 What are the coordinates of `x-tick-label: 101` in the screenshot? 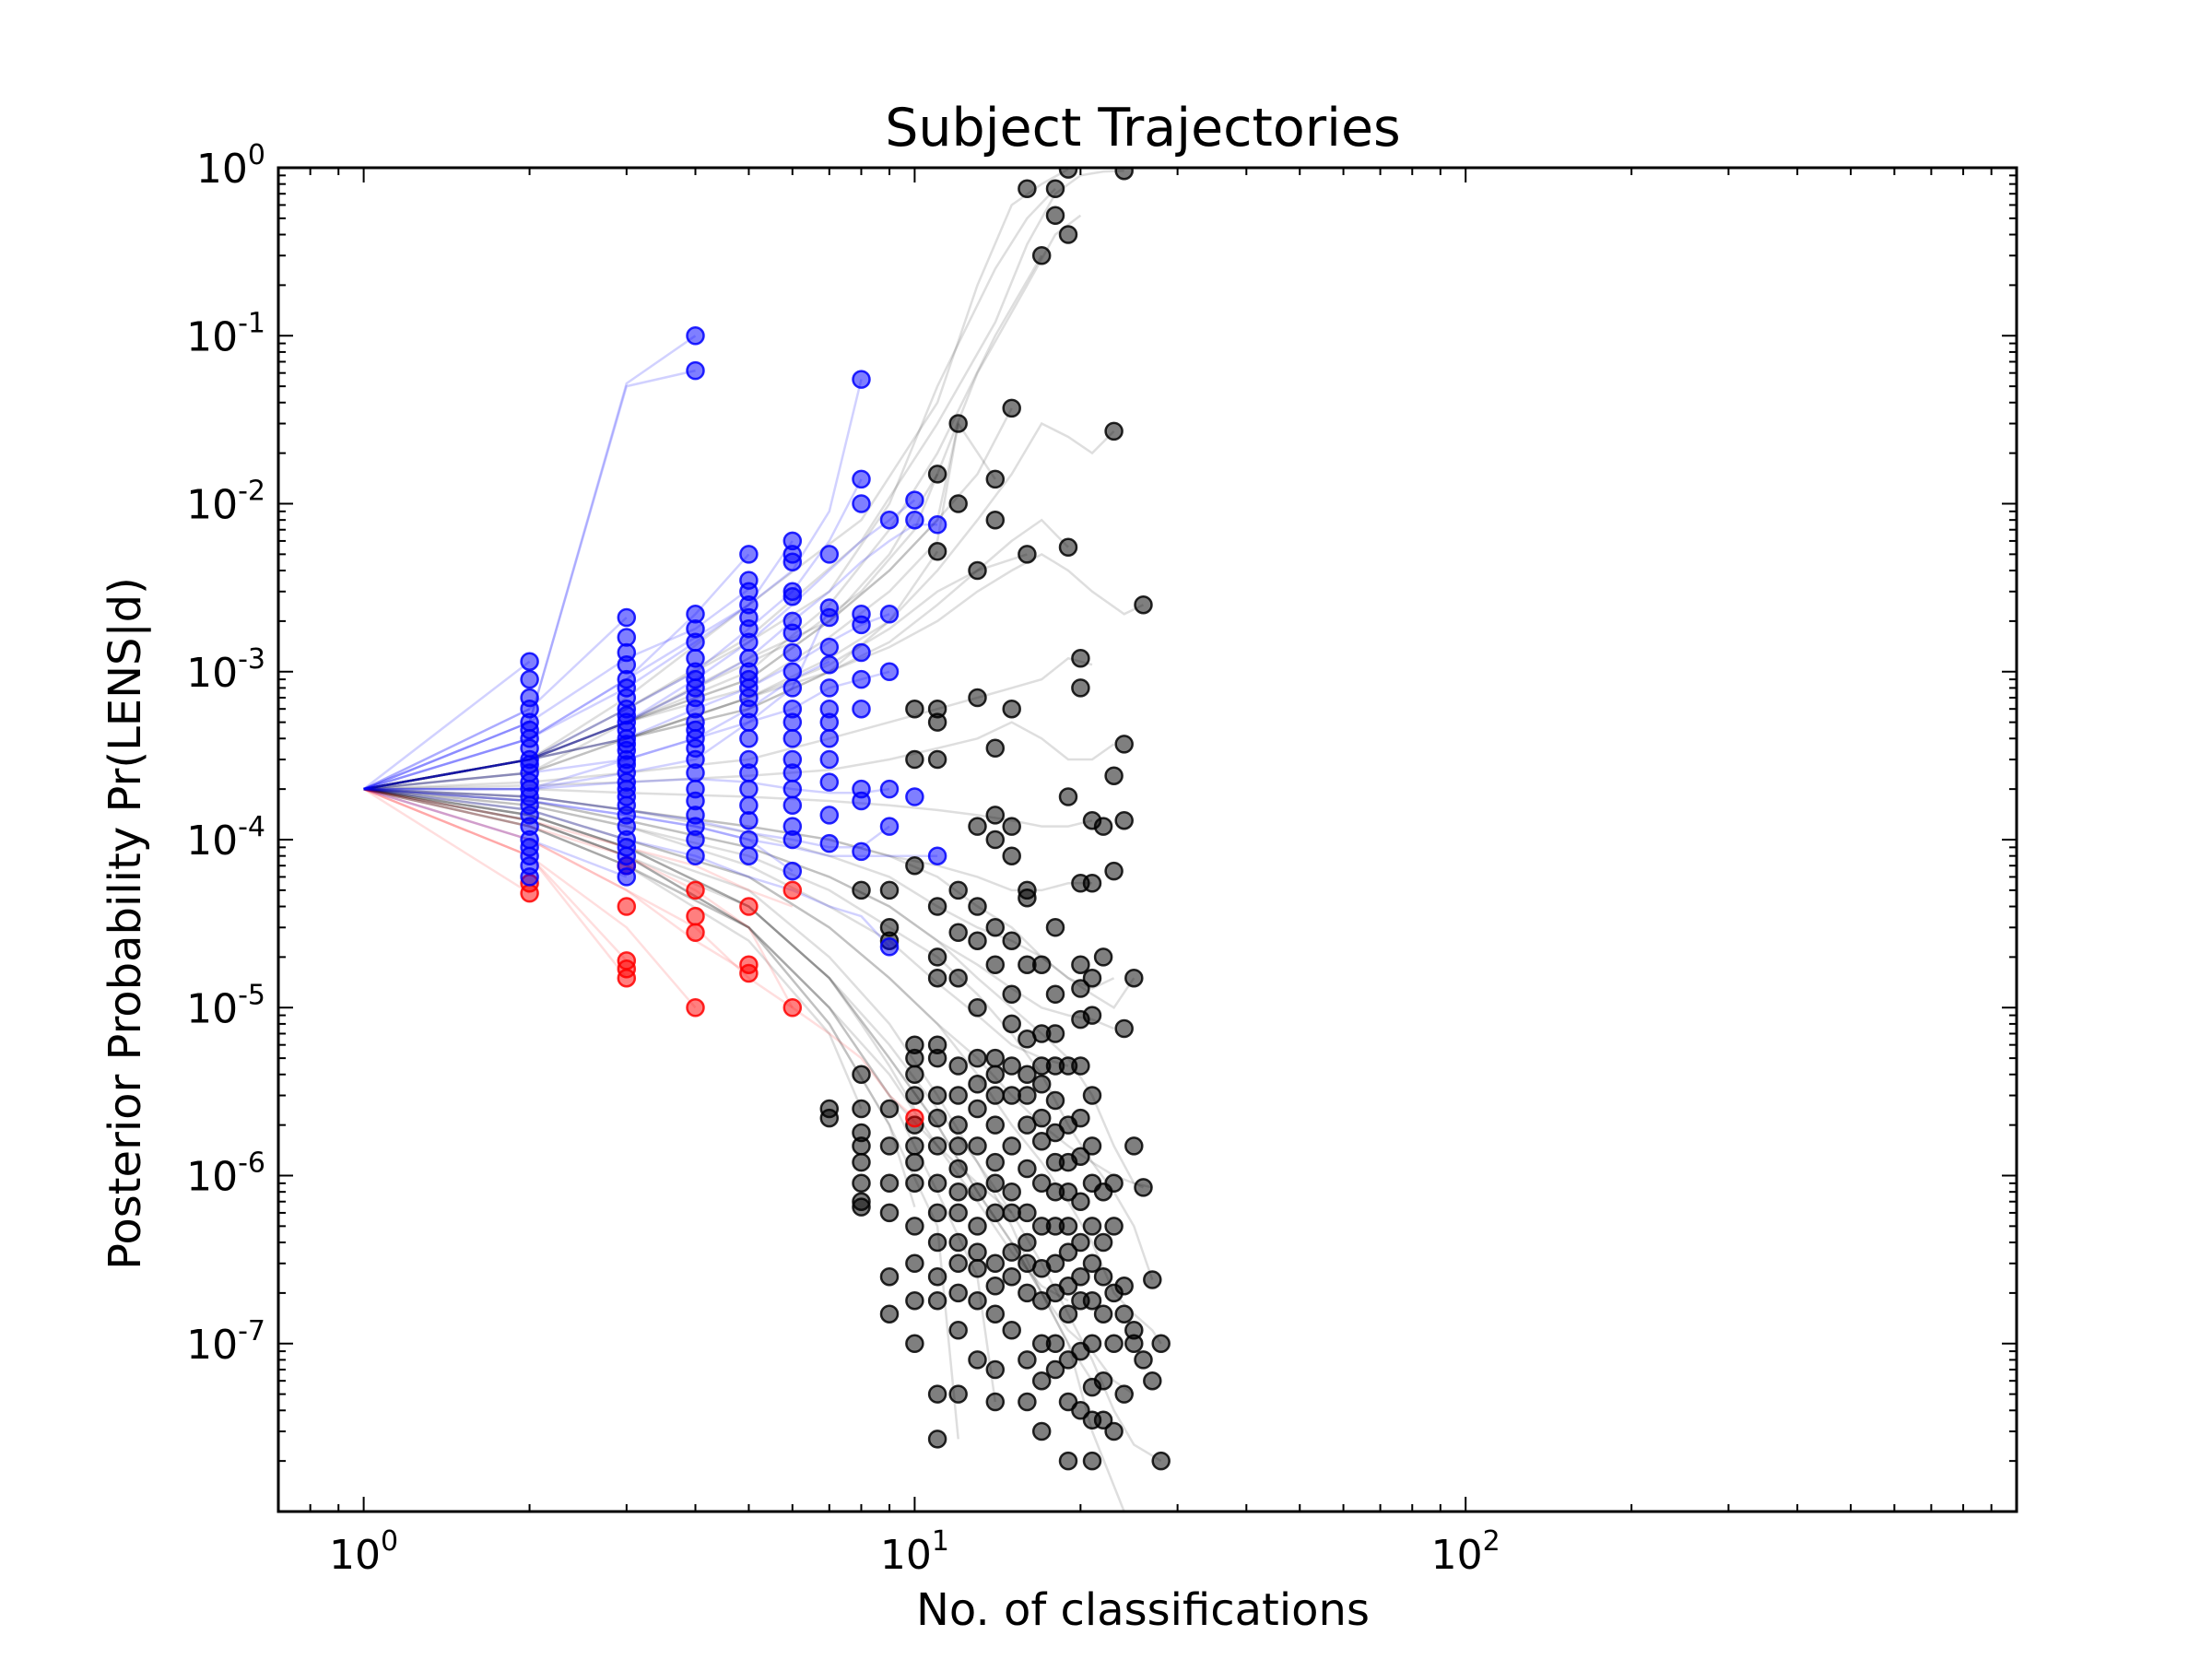 It's located at (914, 1552).